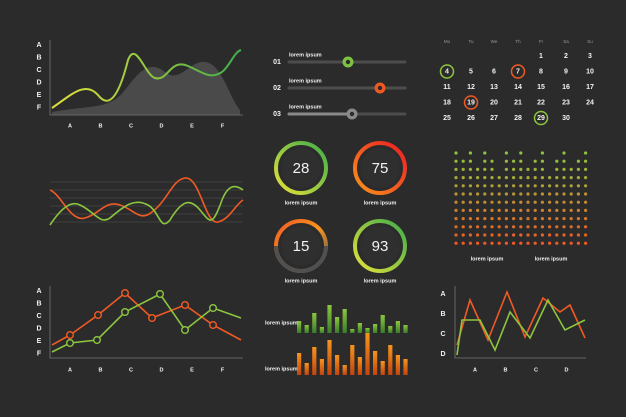 This screenshot has width=626, height=417. What do you see at coordinates (551, 259) in the screenshot?
I see `dot-label: lorem ipsum` at bounding box center [551, 259].